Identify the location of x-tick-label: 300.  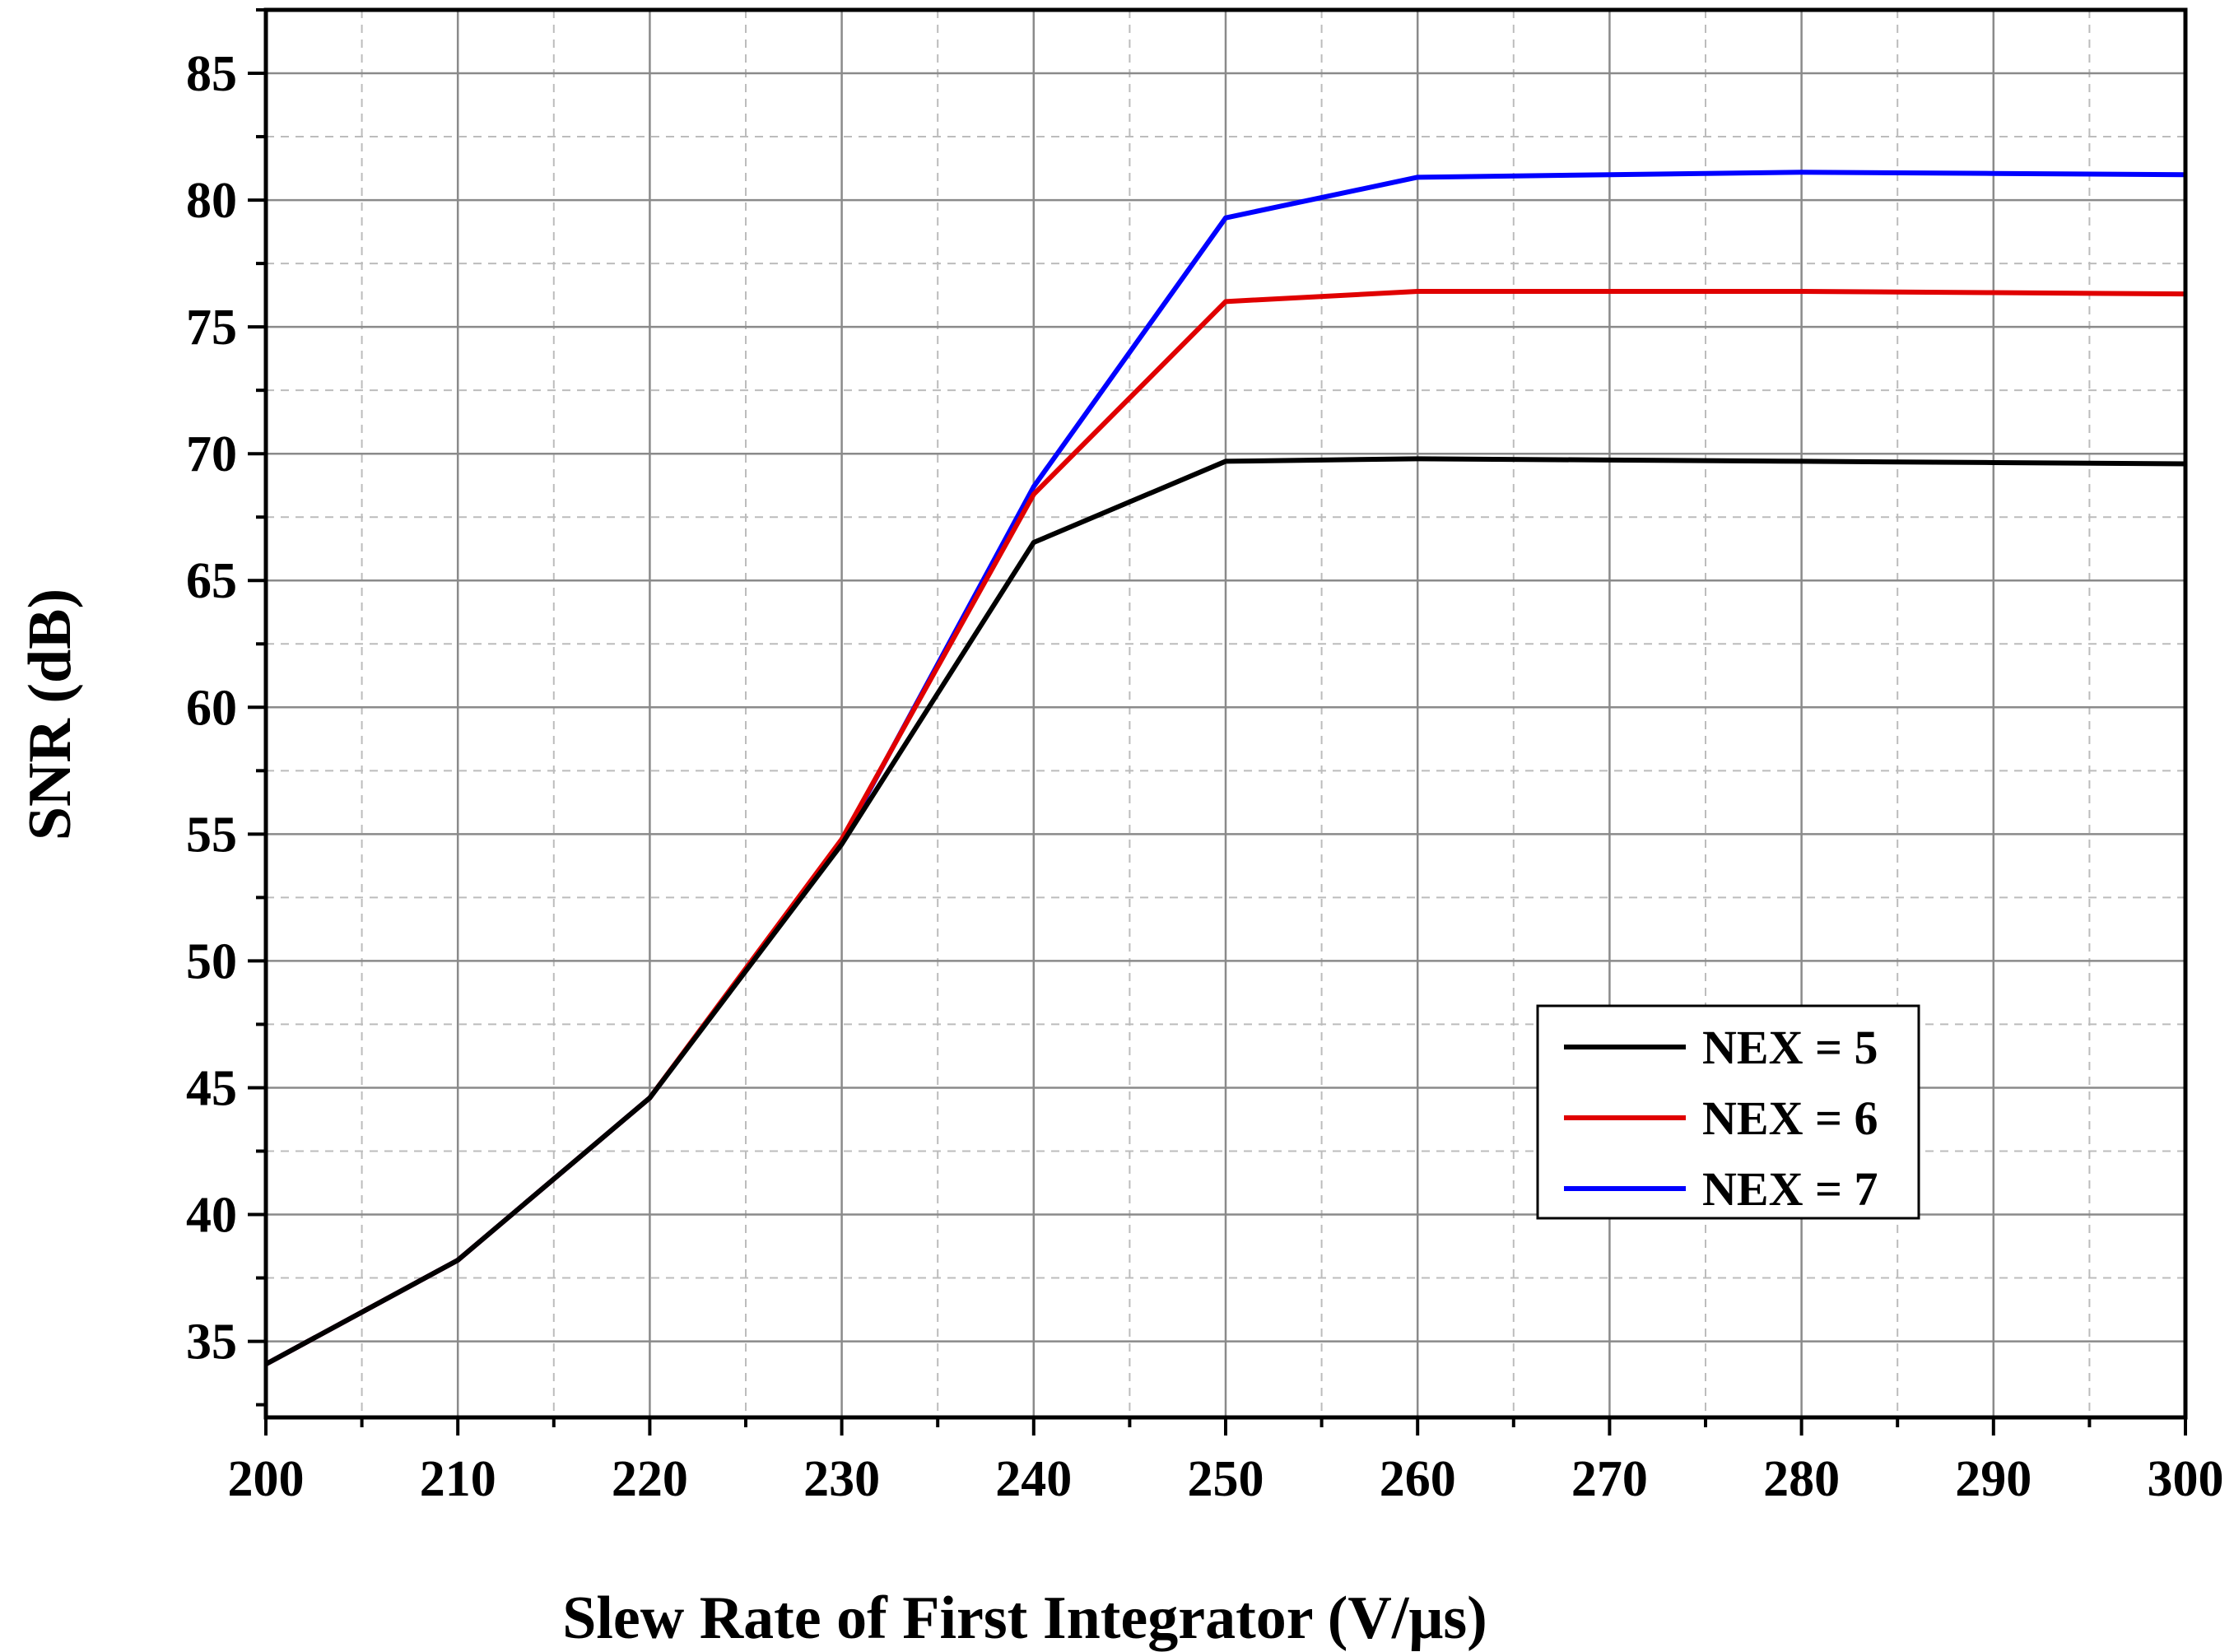
(2186, 1479).